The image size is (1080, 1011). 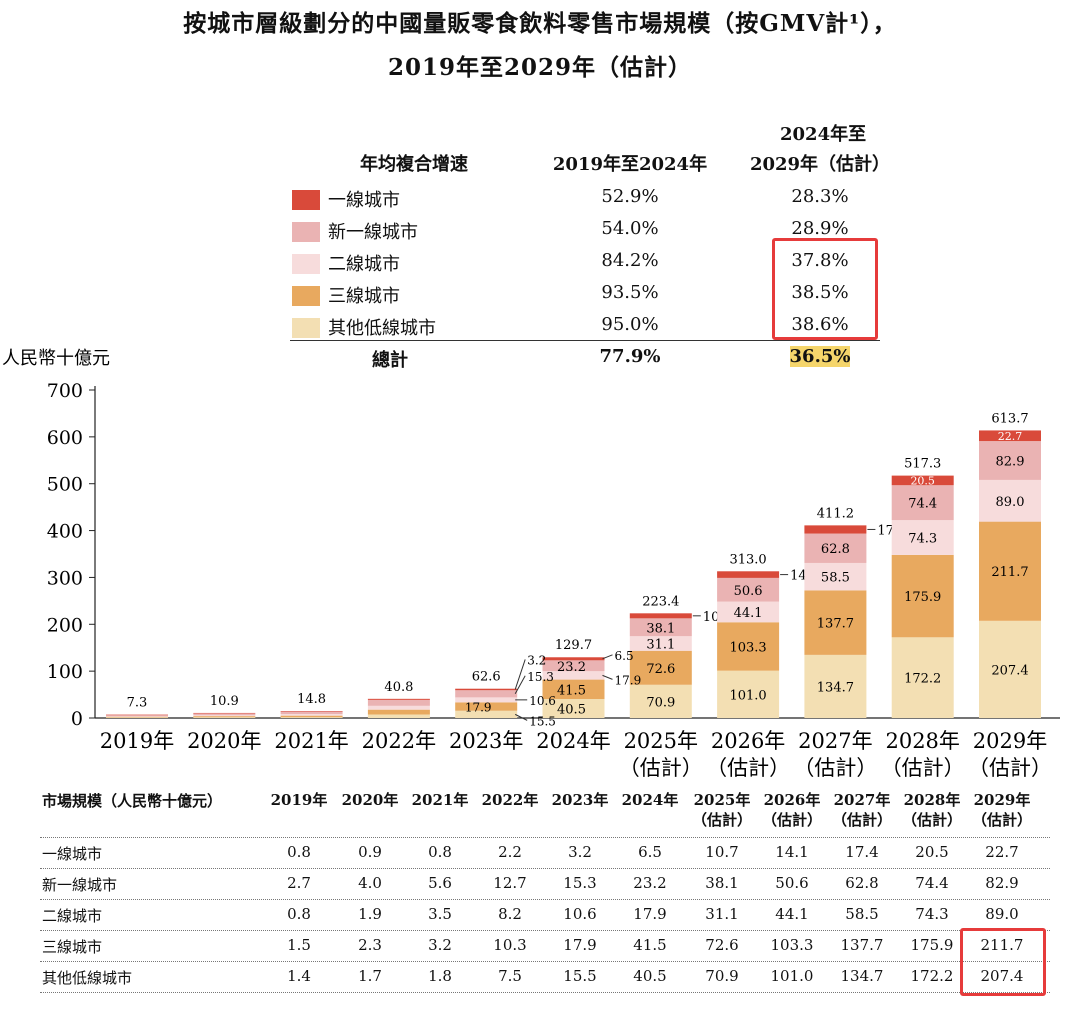 I want to click on x-tick-label: 2019年, so click(x=137, y=741).